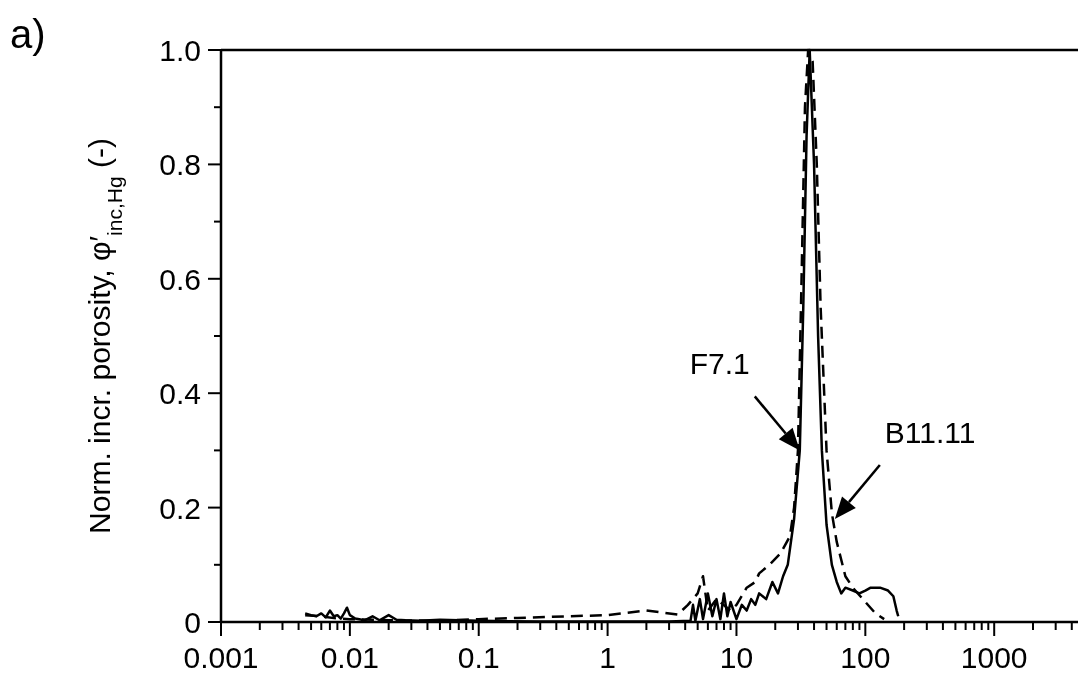  Describe the element at coordinates (350, 657) in the screenshot. I see `x-tick-label: 0.01` at that location.